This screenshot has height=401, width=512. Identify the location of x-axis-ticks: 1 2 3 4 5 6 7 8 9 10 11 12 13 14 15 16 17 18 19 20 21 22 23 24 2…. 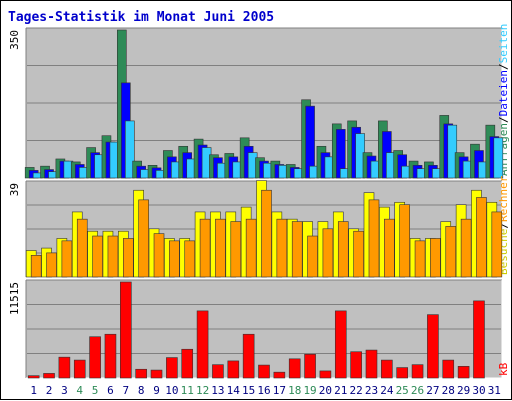
(265, 390).